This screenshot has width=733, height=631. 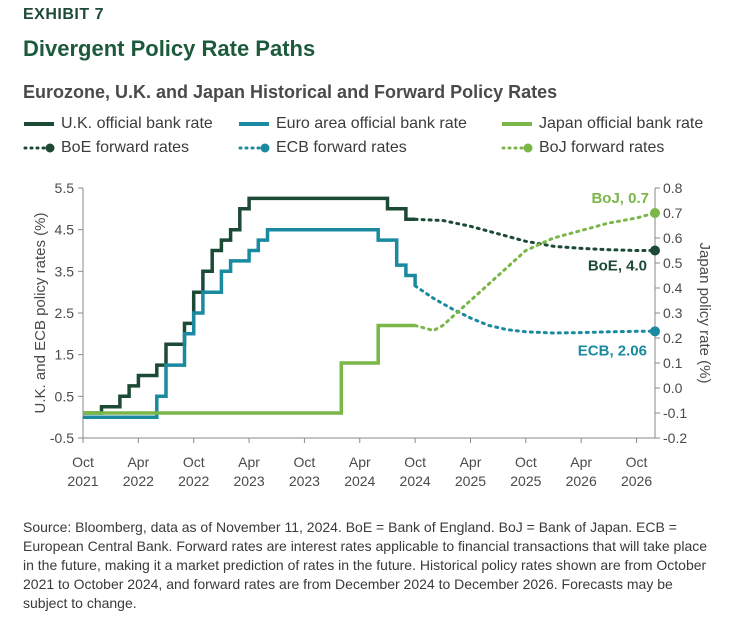 I want to click on y-right-tick-label: 0.5, so click(x=673, y=263).